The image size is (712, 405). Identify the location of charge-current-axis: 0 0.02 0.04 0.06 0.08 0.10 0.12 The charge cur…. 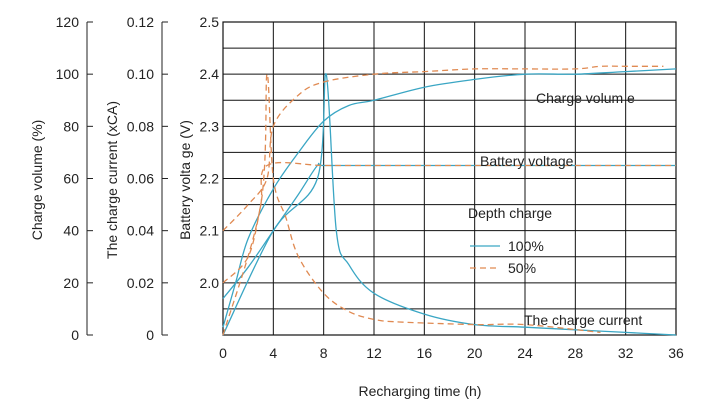
(136, 178).